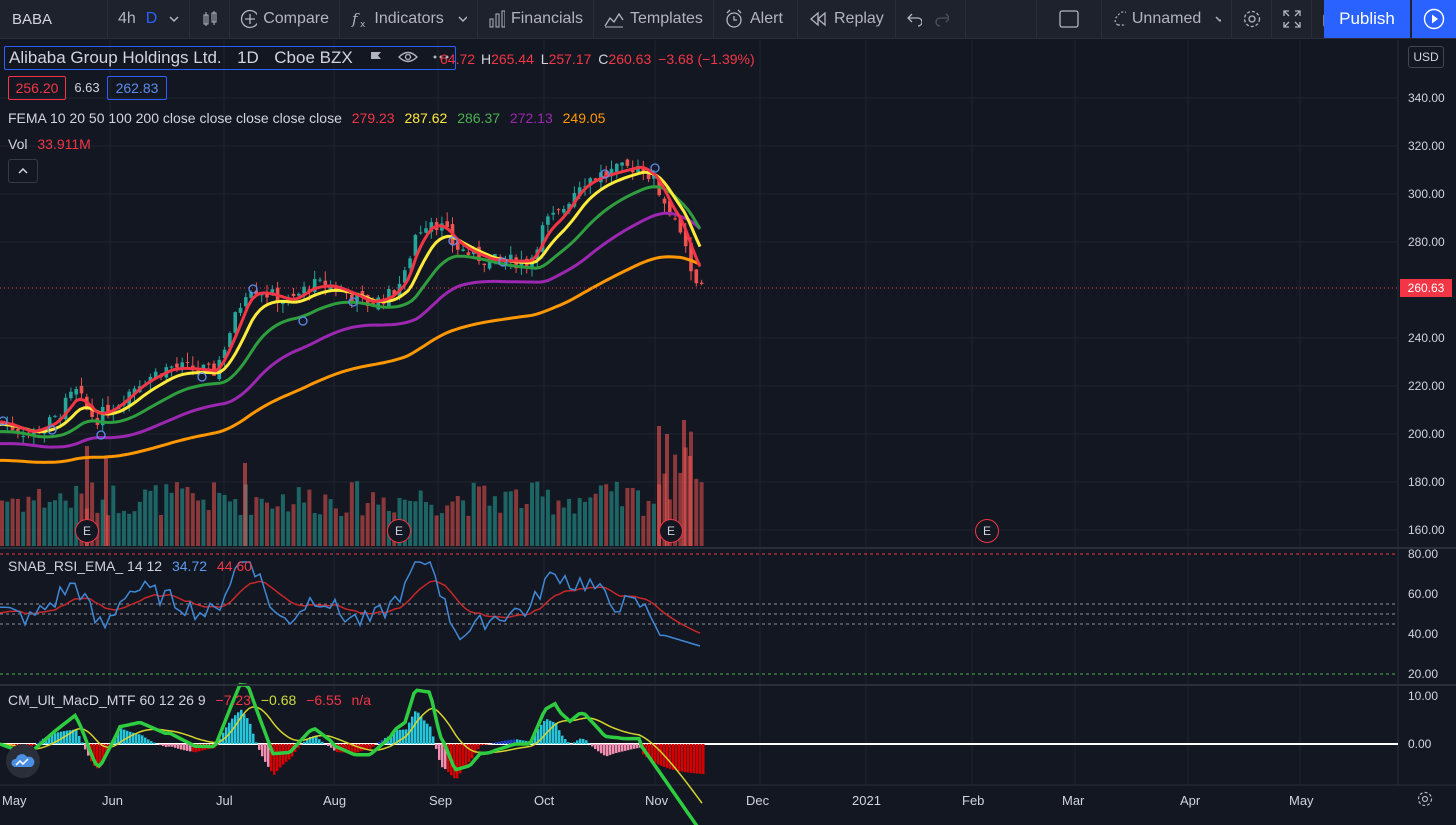 The width and height of the screenshot is (1456, 825). Describe the element at coordinates (37, 88) in the screenshot. I see `bid-price: 256.20` at that location.